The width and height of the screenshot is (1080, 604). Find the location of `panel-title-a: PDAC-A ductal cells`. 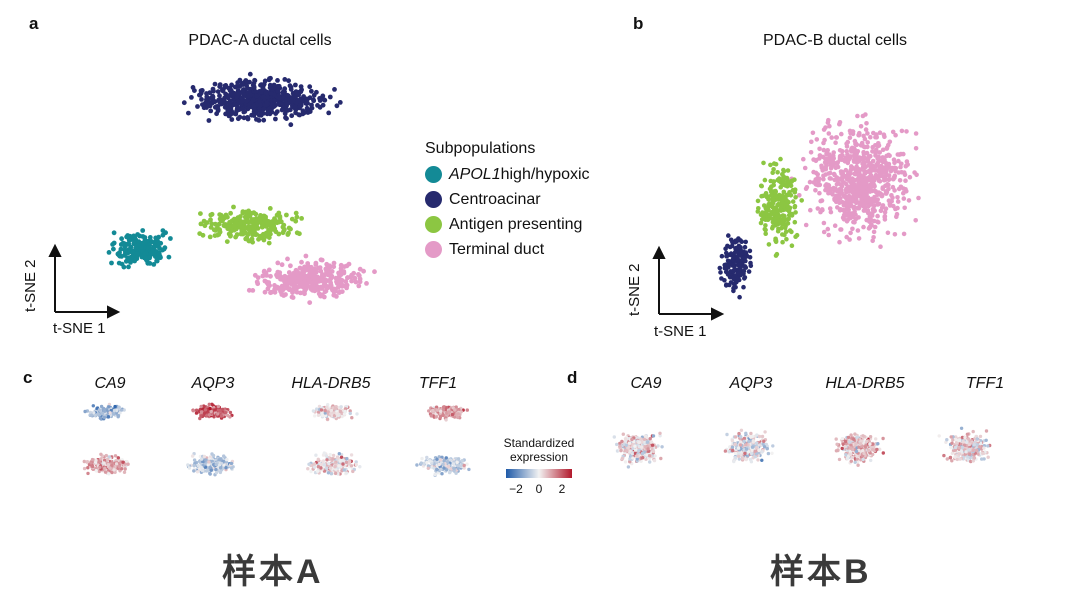

panel-title-a: PDAC-A ductal cells is located at coordinates (260, 40).